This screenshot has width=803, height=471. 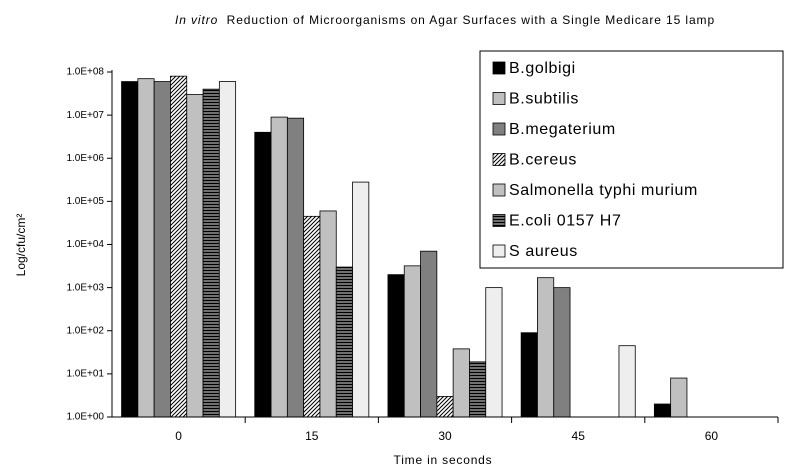 What do you see at coordinates (85, 72) in the screenshot?
I see `y-tick-label: 1.0E+08` at bounding box center [85, 72].